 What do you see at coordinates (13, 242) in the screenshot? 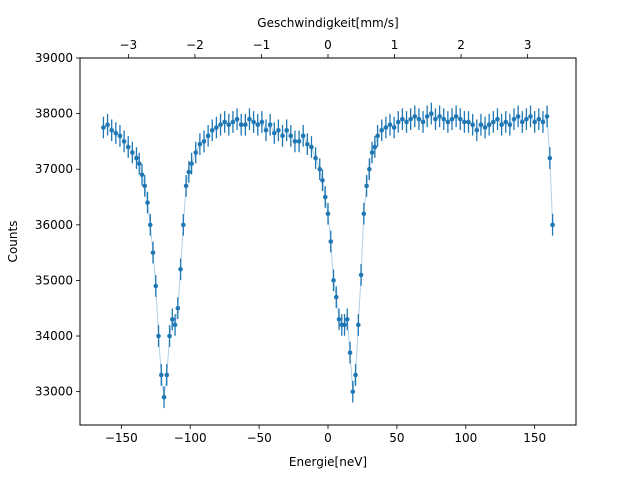
I see `y-axis-label: Counts` at bounding box center [13, 242].